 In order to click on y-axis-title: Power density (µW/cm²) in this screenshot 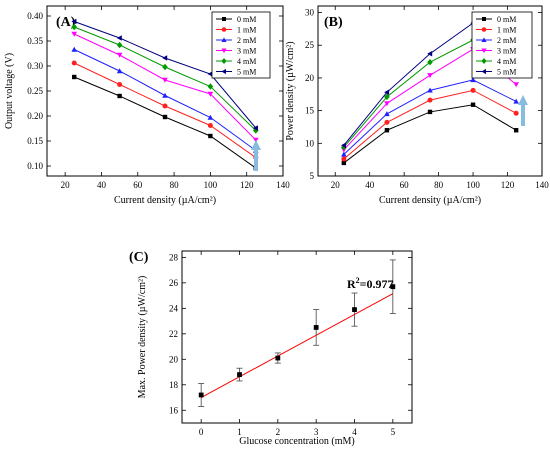, I will do `click(290, 90)`.